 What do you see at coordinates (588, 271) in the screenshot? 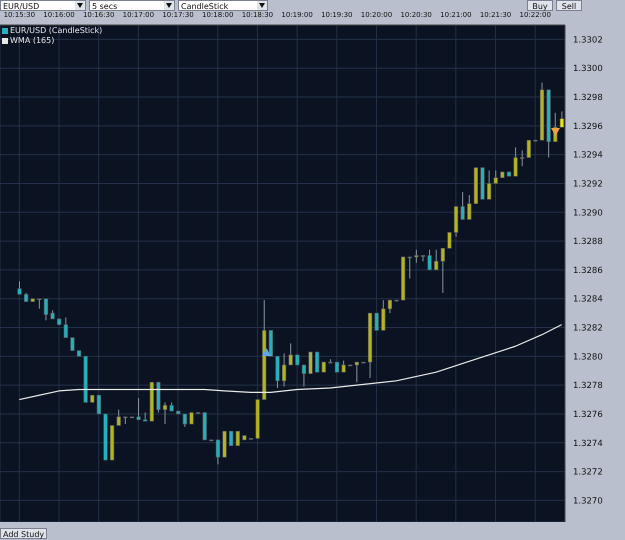
I see `y-tick-label: 1.3286` at bounding box center [588, 271].